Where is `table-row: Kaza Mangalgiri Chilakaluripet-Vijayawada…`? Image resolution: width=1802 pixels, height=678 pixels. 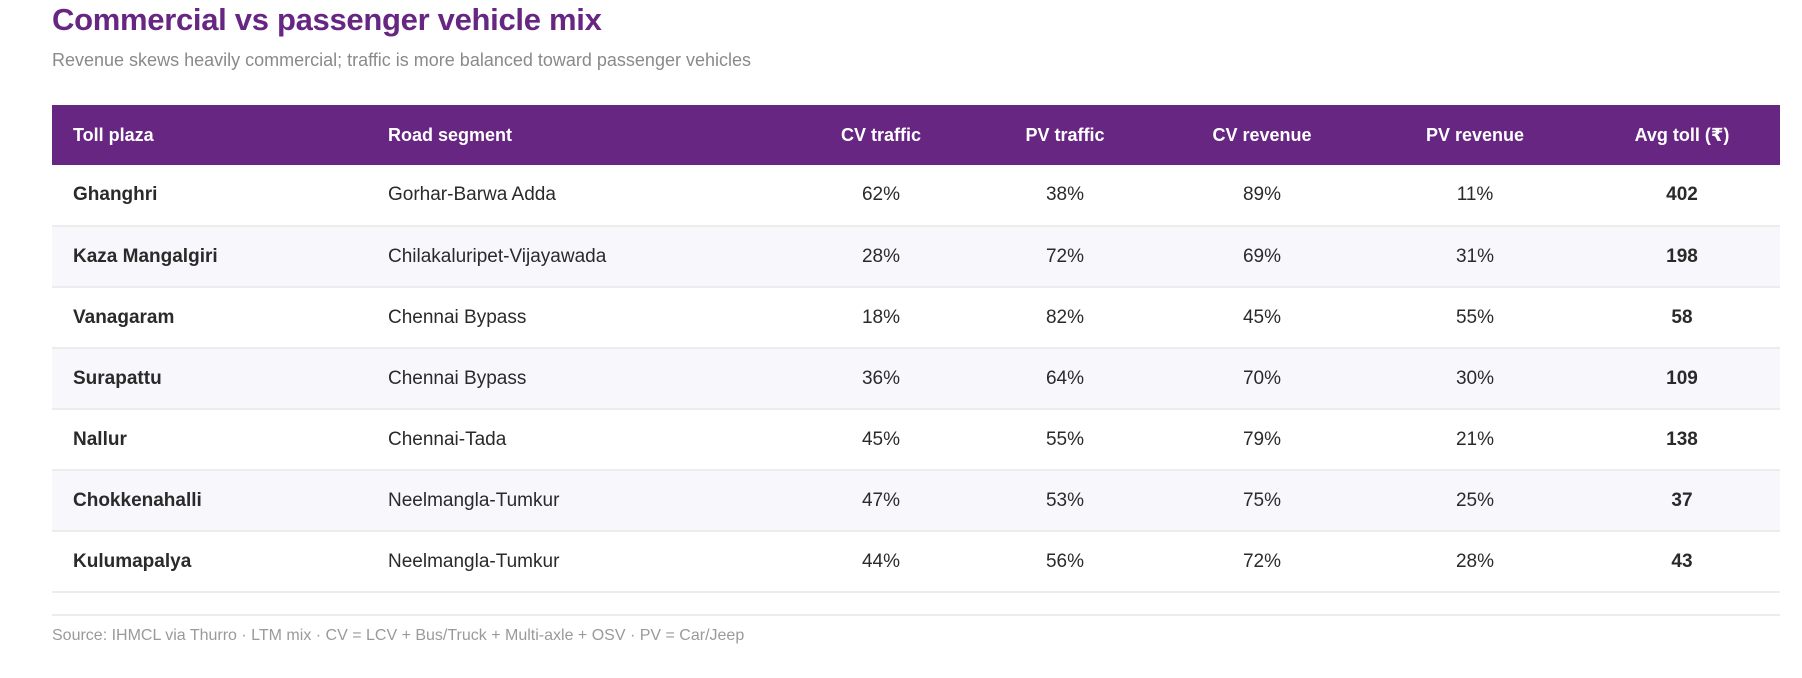
table-row: Kaza Mangalgiri Chilakaluripet-Vijayawada… is located at coordinates (916, 256).